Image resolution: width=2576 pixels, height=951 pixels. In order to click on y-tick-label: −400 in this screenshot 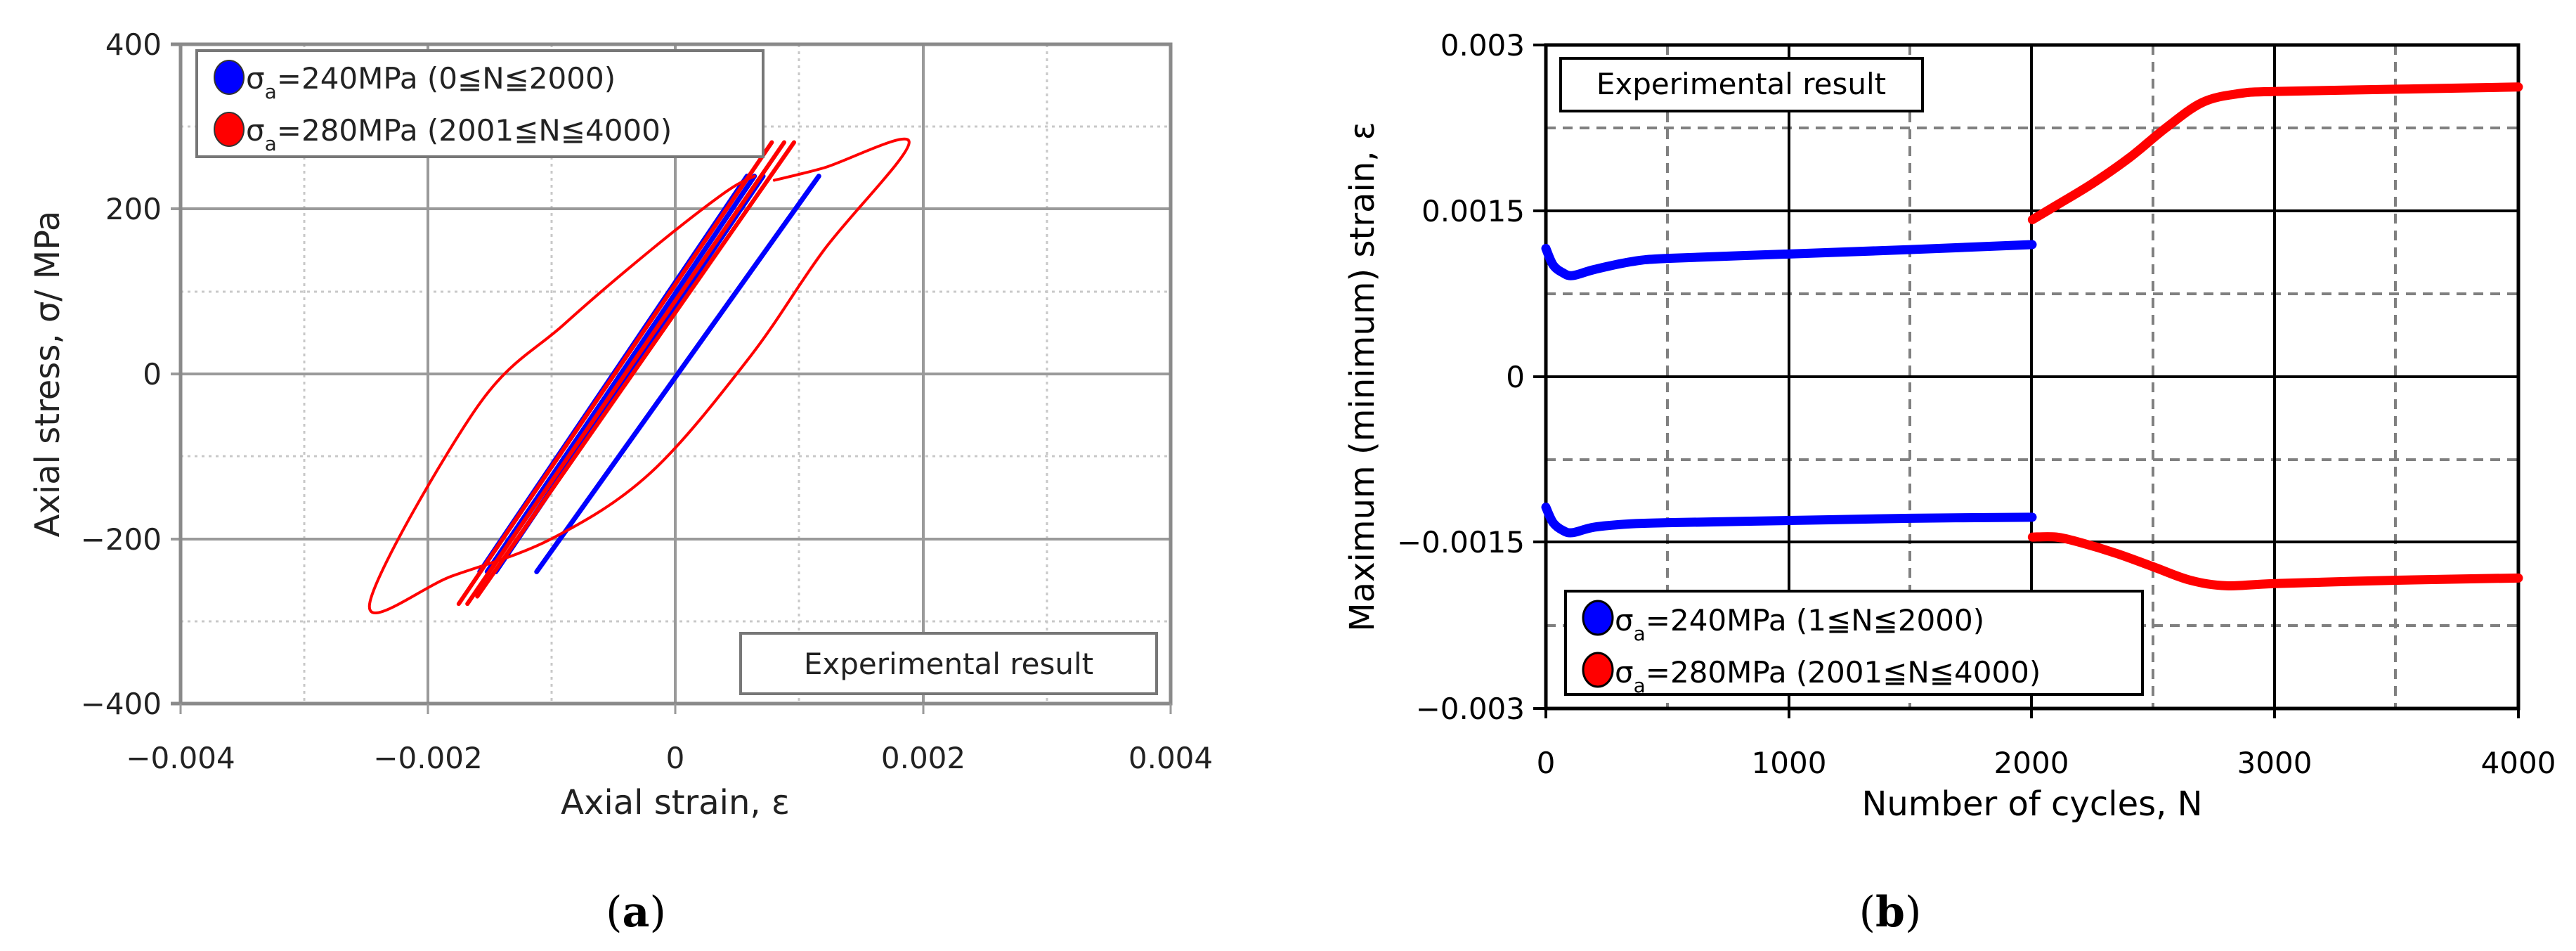, I will do `click(121, 704)`.